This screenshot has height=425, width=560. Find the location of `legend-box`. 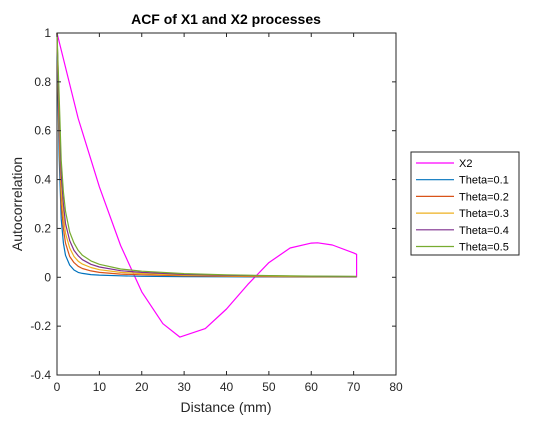

legend-box is located at coordinates (465, 203).